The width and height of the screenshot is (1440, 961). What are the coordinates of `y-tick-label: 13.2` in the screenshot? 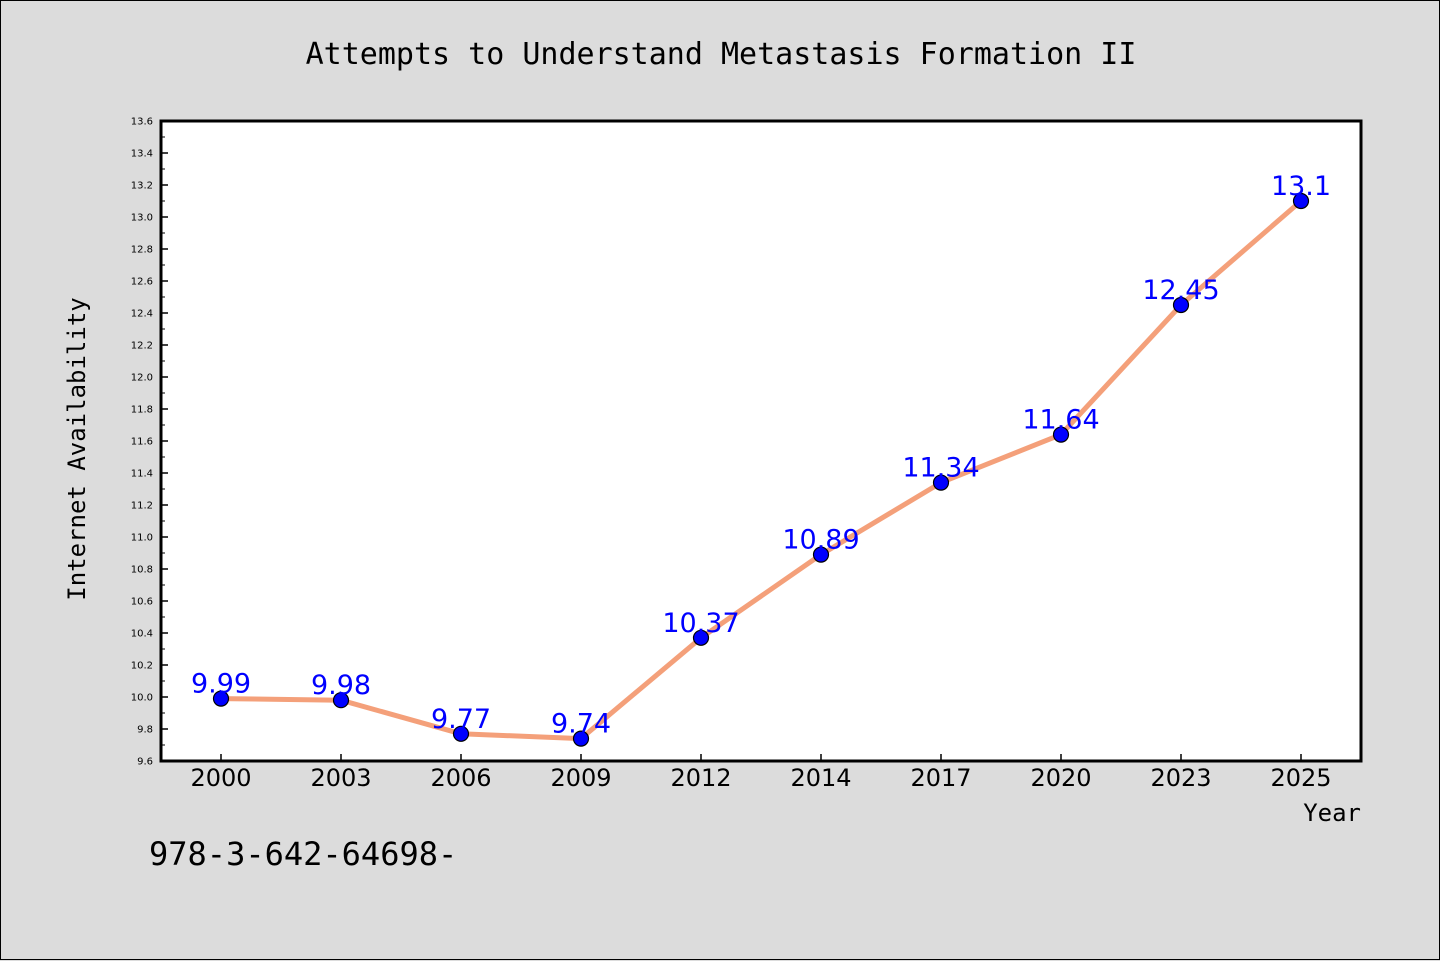 It's located at (142, 186).